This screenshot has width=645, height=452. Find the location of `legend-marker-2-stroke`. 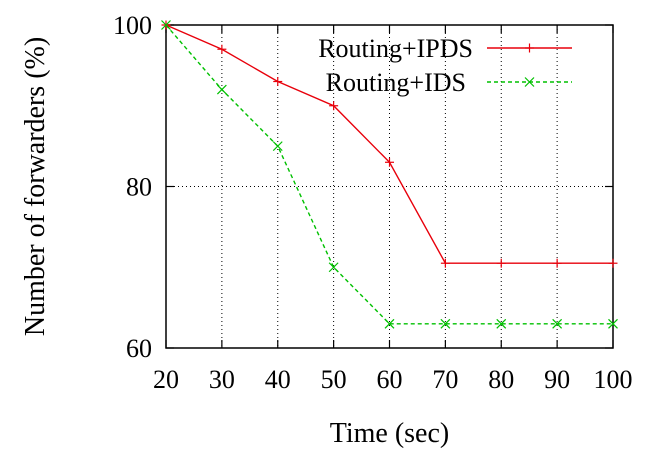

legend-marker-2-stroke is located at coordinates (529, 82).